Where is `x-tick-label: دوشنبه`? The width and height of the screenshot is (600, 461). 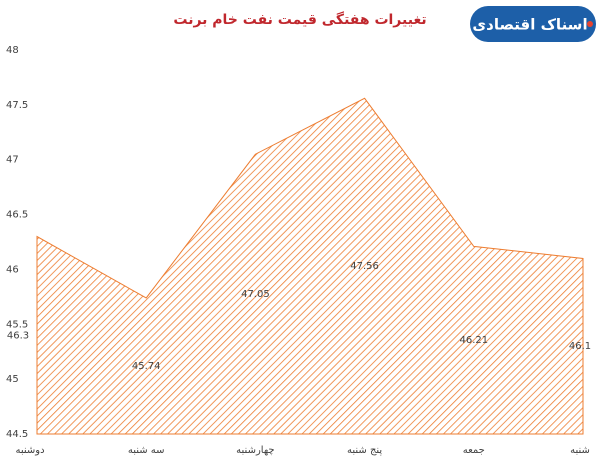 x-tick-label: دوشنبه is located at coordinates (29, 450).